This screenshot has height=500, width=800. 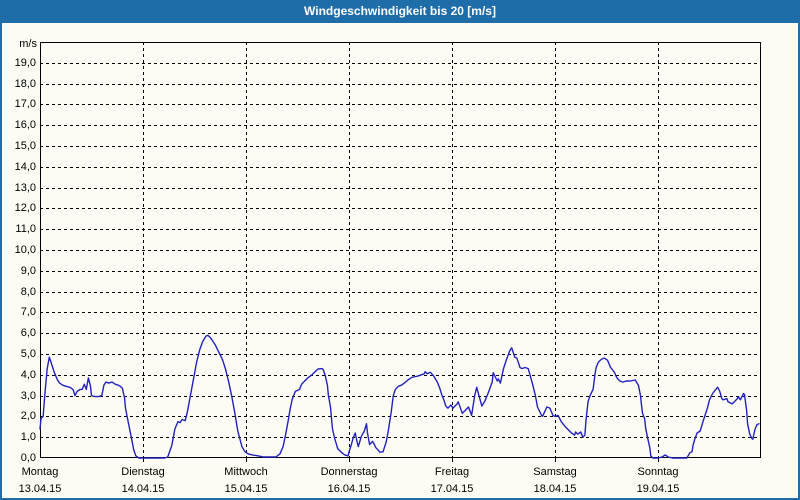 I want to click on y-tick-label: 14,0, so click(x=25, y=166).